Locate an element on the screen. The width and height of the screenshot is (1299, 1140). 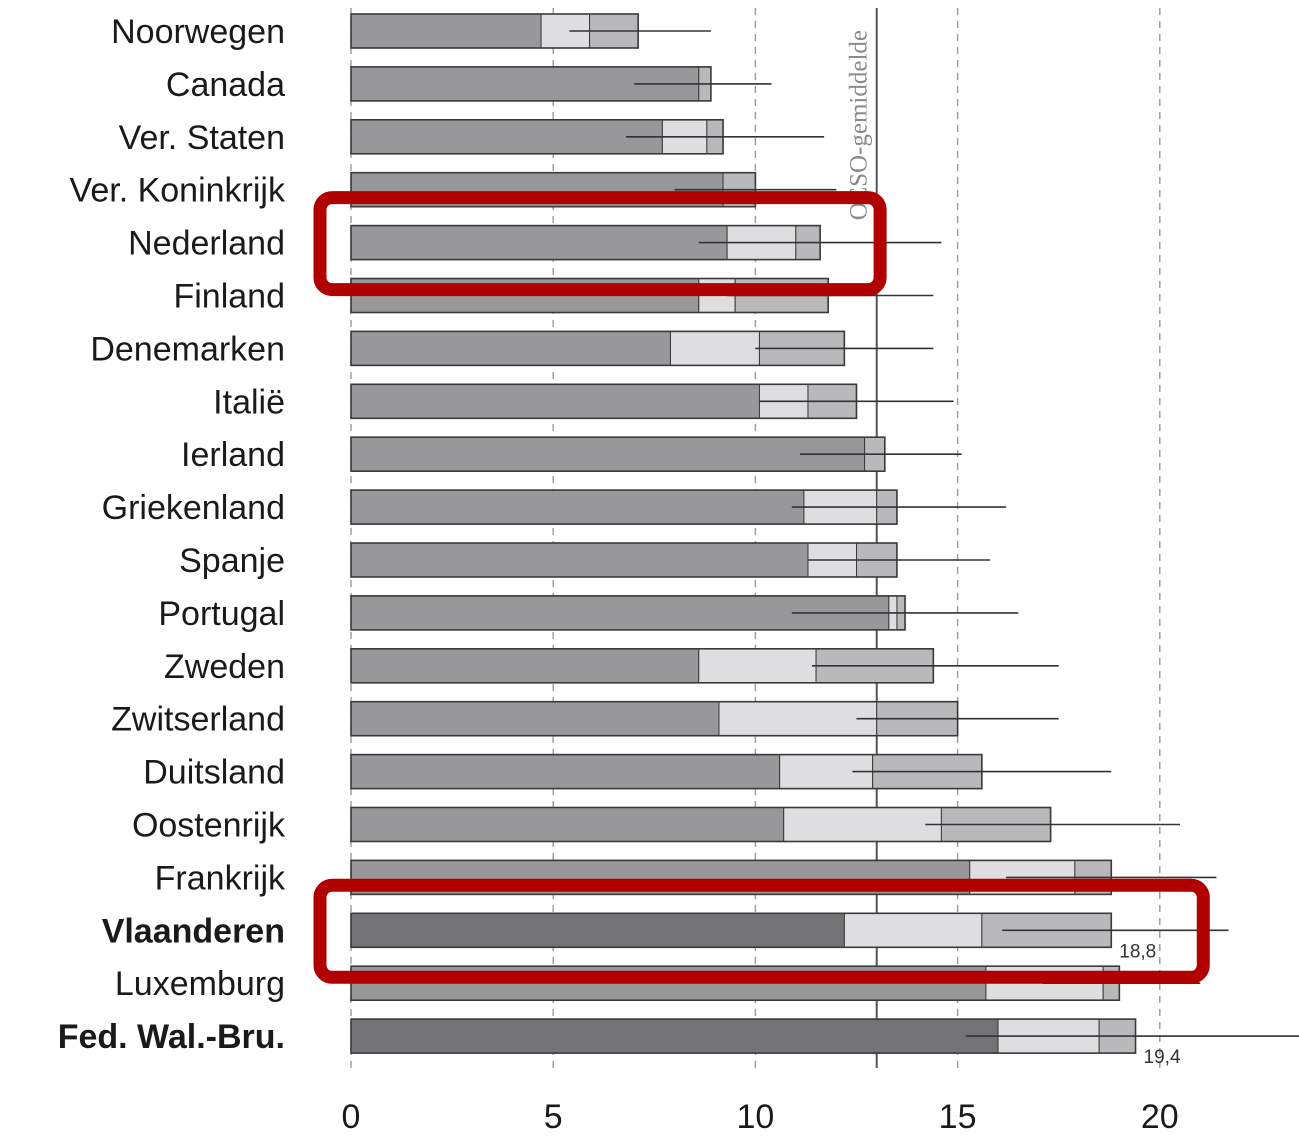
bar-noorwegen is located at coordinates (530, 31).